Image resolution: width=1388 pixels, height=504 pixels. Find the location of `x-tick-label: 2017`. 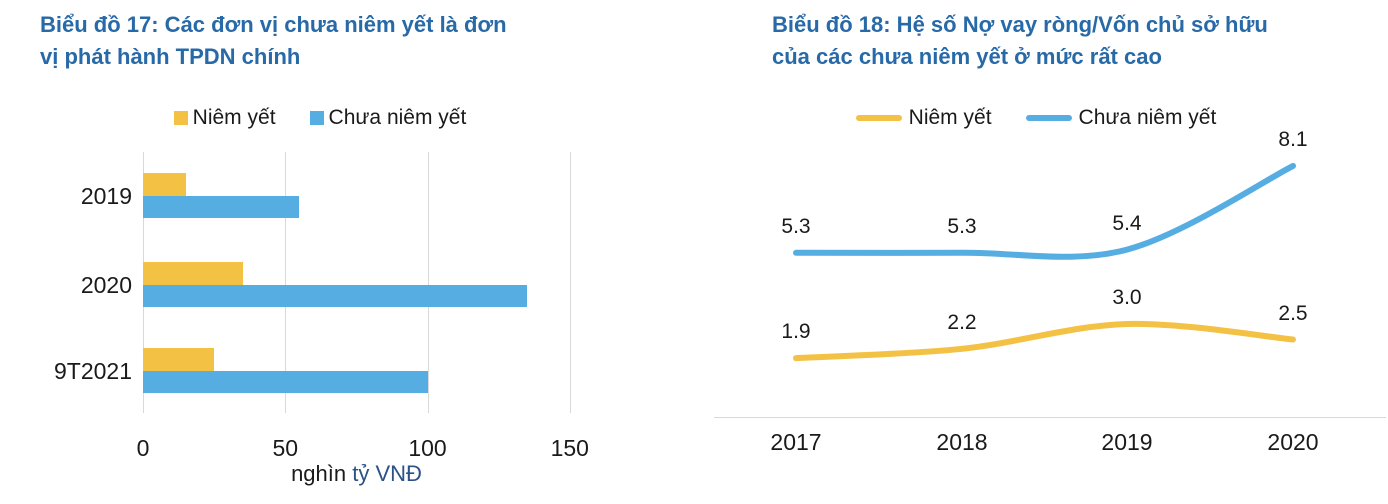

x-tick-label: 2017 is located at coordinates (796, 442).